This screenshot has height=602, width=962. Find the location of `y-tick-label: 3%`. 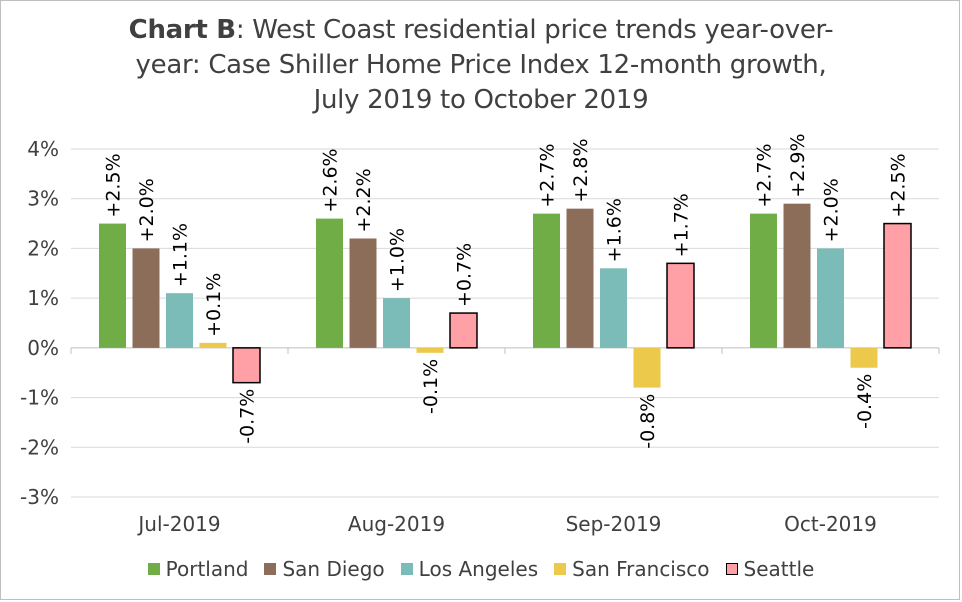

y-tick-label: 3% is located at coordinates (43, 199).